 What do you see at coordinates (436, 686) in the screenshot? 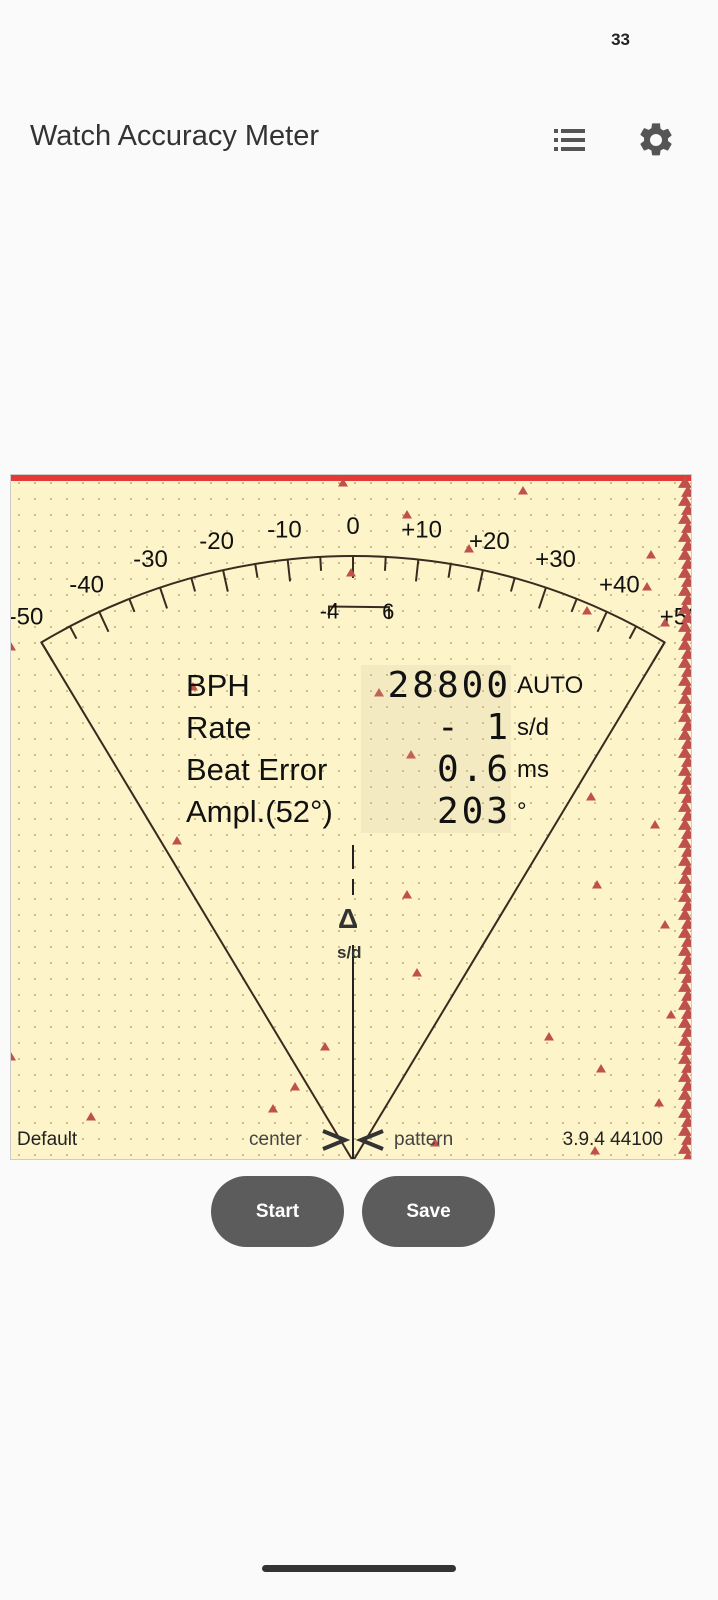
I see `reading-value: 28800` at bounding box center [436, 686].